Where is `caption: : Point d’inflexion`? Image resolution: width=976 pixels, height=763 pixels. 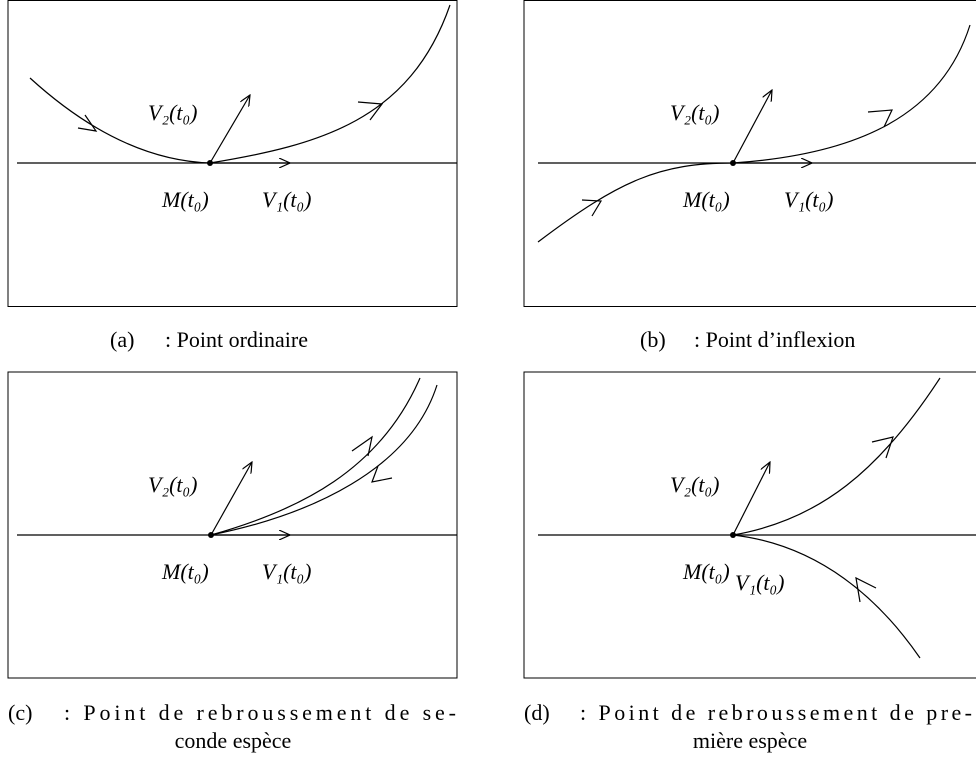 caption: : Point d’inflexion is located at coordinates (774, 339).